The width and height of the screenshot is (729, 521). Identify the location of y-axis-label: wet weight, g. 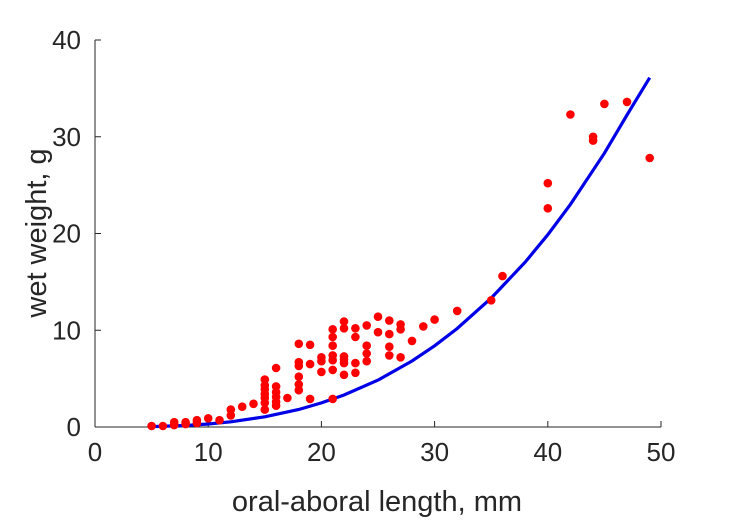
(37, 233).